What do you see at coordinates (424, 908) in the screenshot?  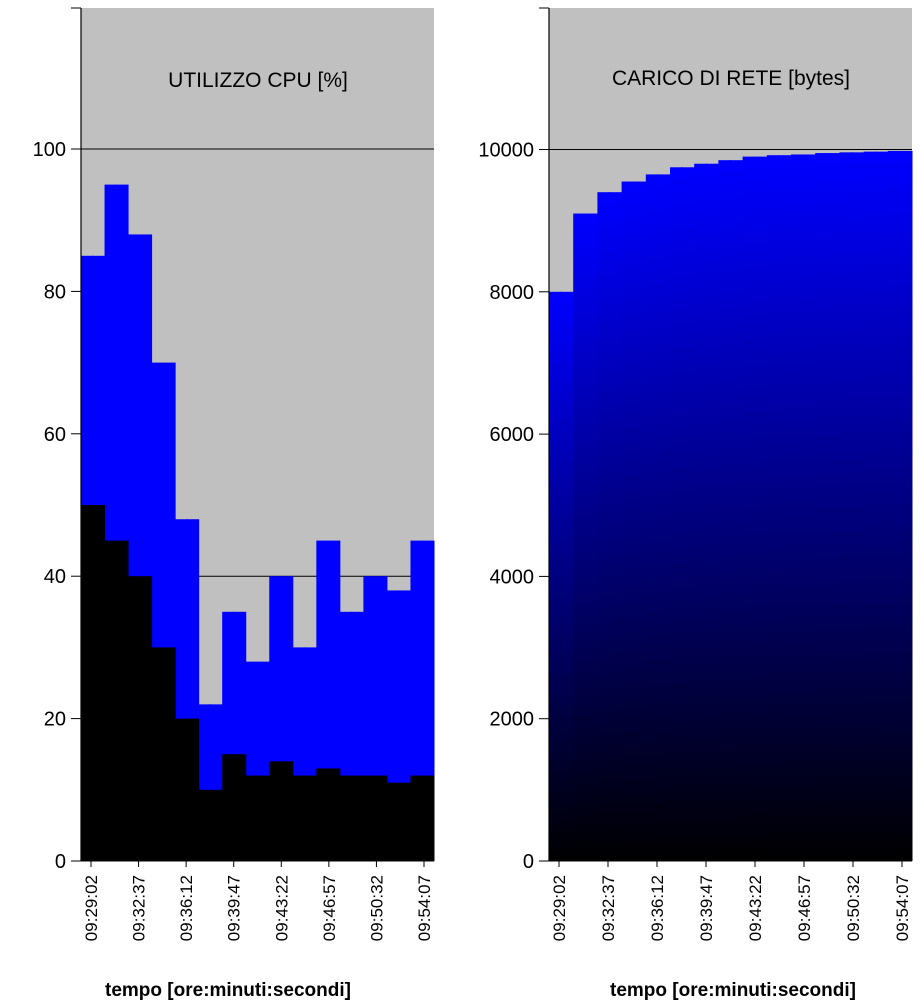 I see `cpu-x-tick-label: 09:54:07` at bounding box center [424, 908].